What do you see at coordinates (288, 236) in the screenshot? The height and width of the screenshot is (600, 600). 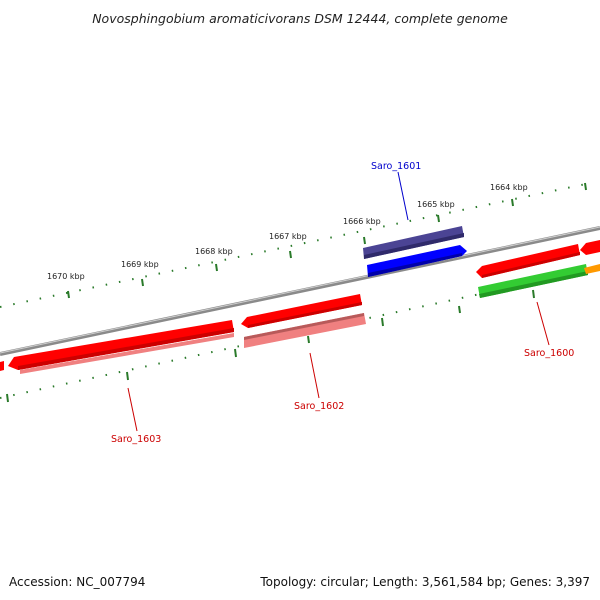 I see `kbp-label: 1667 kbp` at bounding box center [288, 236].